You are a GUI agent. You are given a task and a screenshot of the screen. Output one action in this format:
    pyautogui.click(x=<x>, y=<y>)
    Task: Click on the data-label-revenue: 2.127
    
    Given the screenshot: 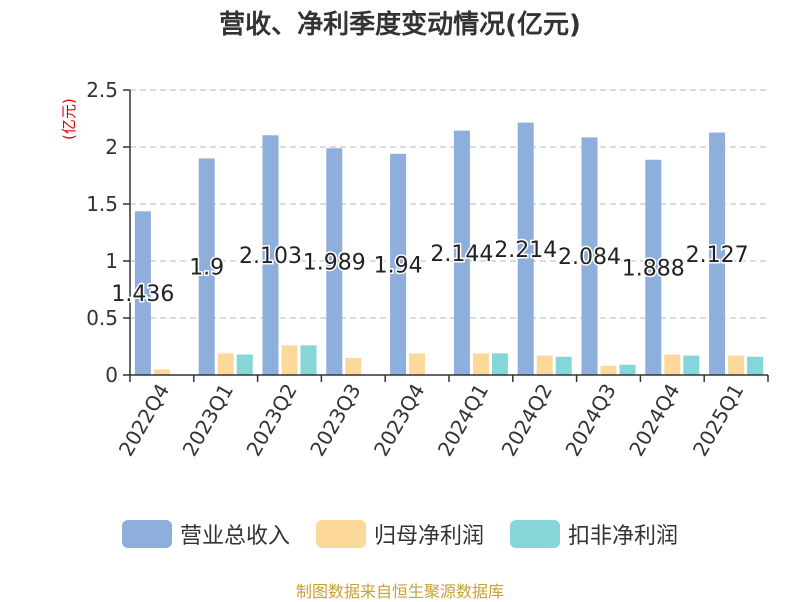 What is the action you would take?
    pyautogui.click(x=717, y=255)
    